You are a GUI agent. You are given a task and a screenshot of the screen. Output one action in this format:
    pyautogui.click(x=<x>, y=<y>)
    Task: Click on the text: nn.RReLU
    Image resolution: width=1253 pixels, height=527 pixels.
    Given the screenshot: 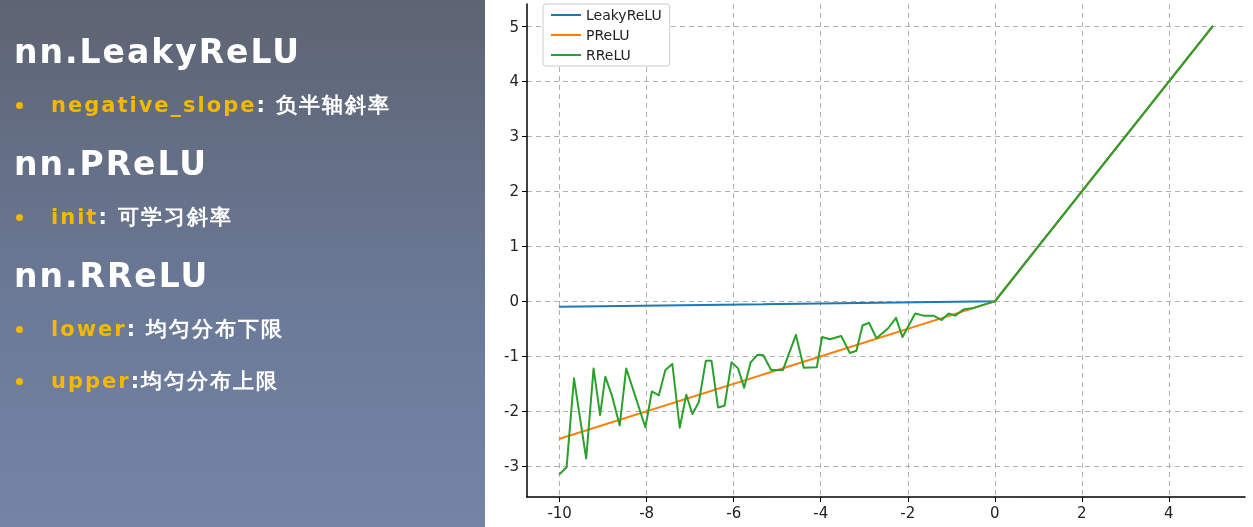 What is the action you would take?
    pyautogui.click(x=112, y=276)
    